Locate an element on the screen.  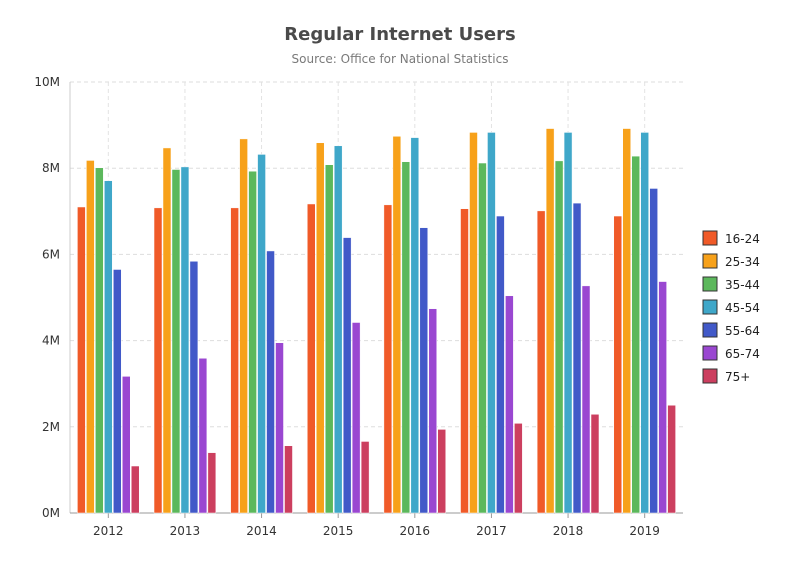
bar-16-24-2016 is located at coordinates (388, 359).